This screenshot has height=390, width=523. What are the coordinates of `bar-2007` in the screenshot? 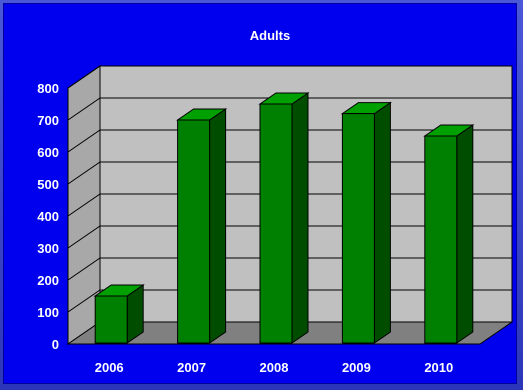 It's located at (201, 226).